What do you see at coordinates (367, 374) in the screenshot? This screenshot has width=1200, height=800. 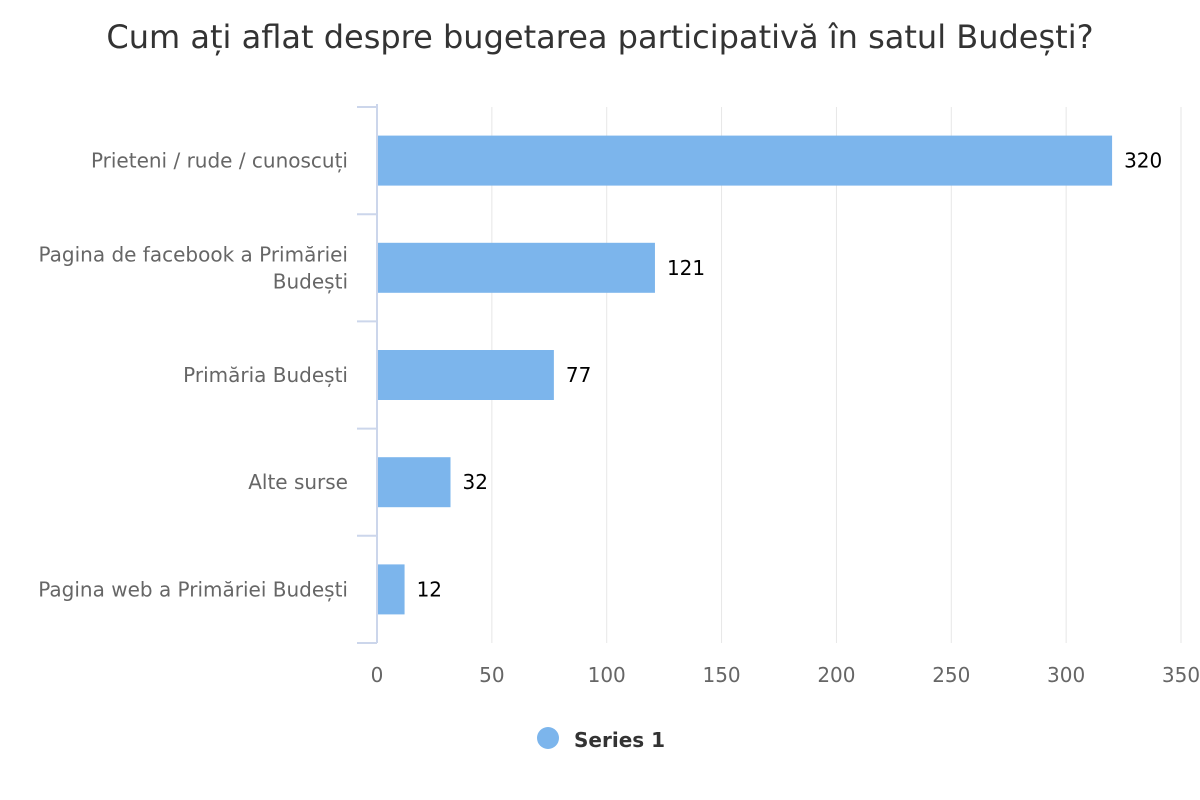 I see `category-axis` at bounding box center [367, 374].